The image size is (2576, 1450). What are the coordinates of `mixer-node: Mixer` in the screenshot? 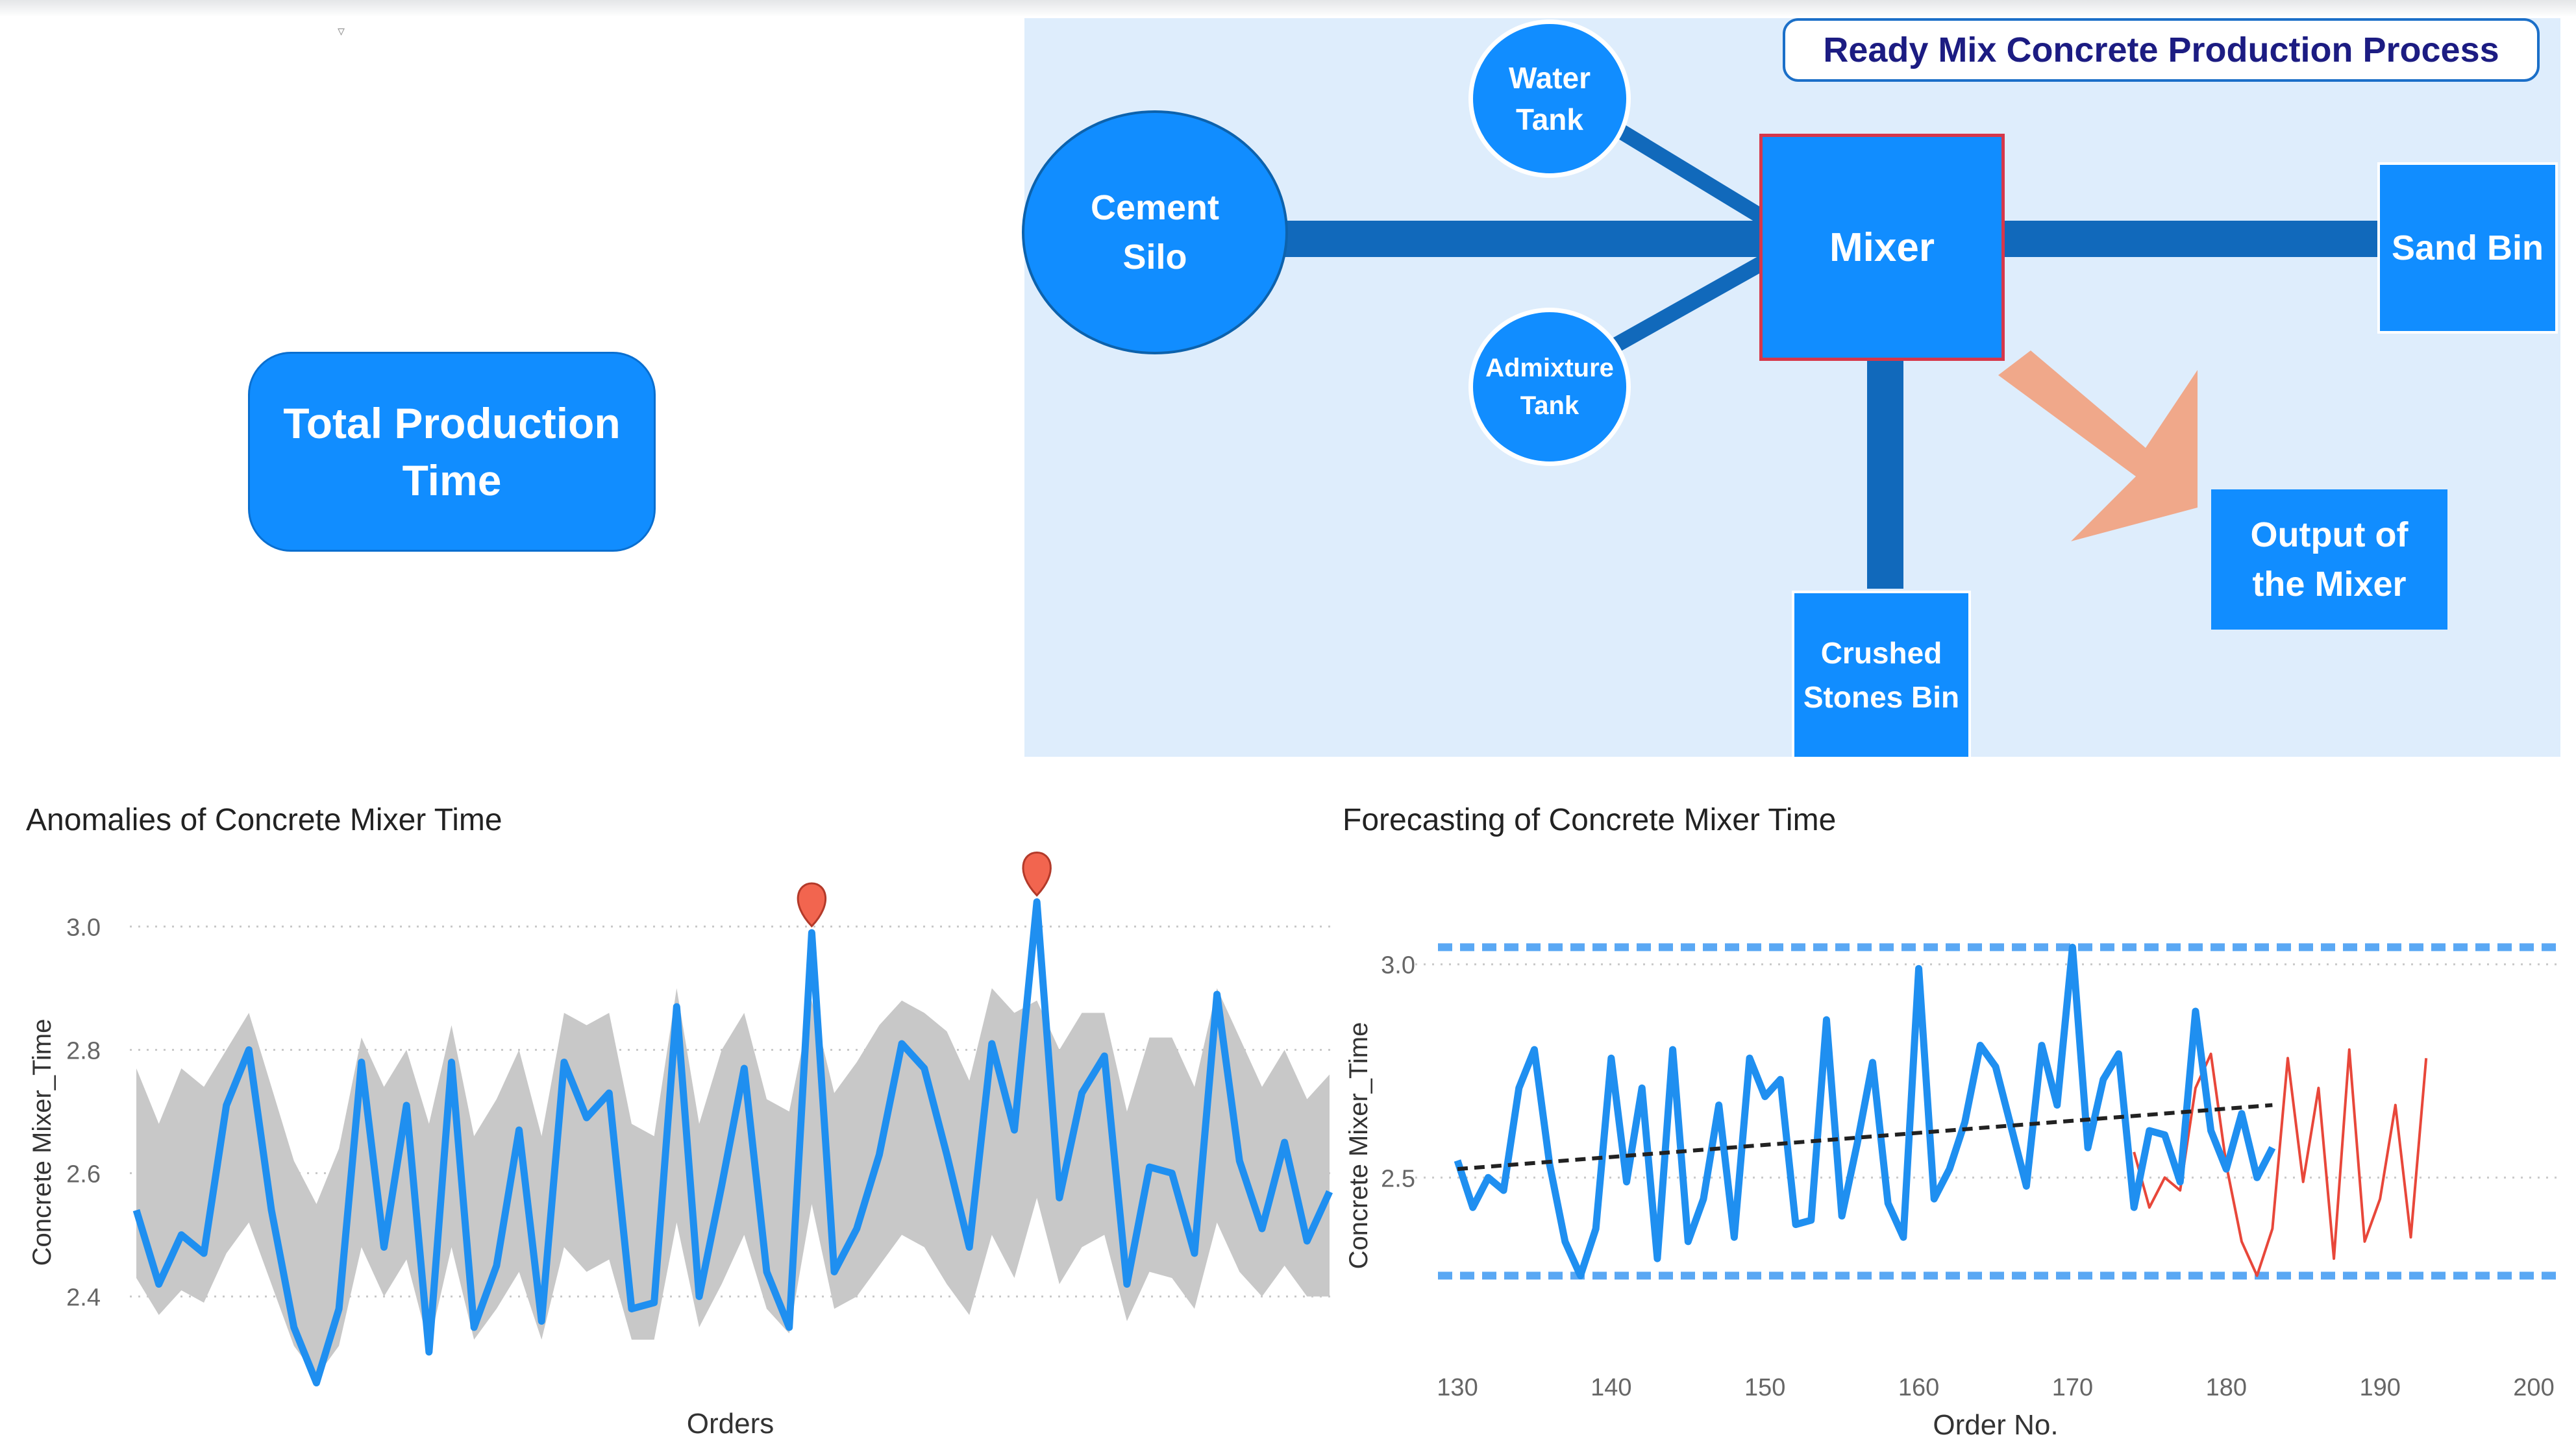 It's located at (1882, 247).